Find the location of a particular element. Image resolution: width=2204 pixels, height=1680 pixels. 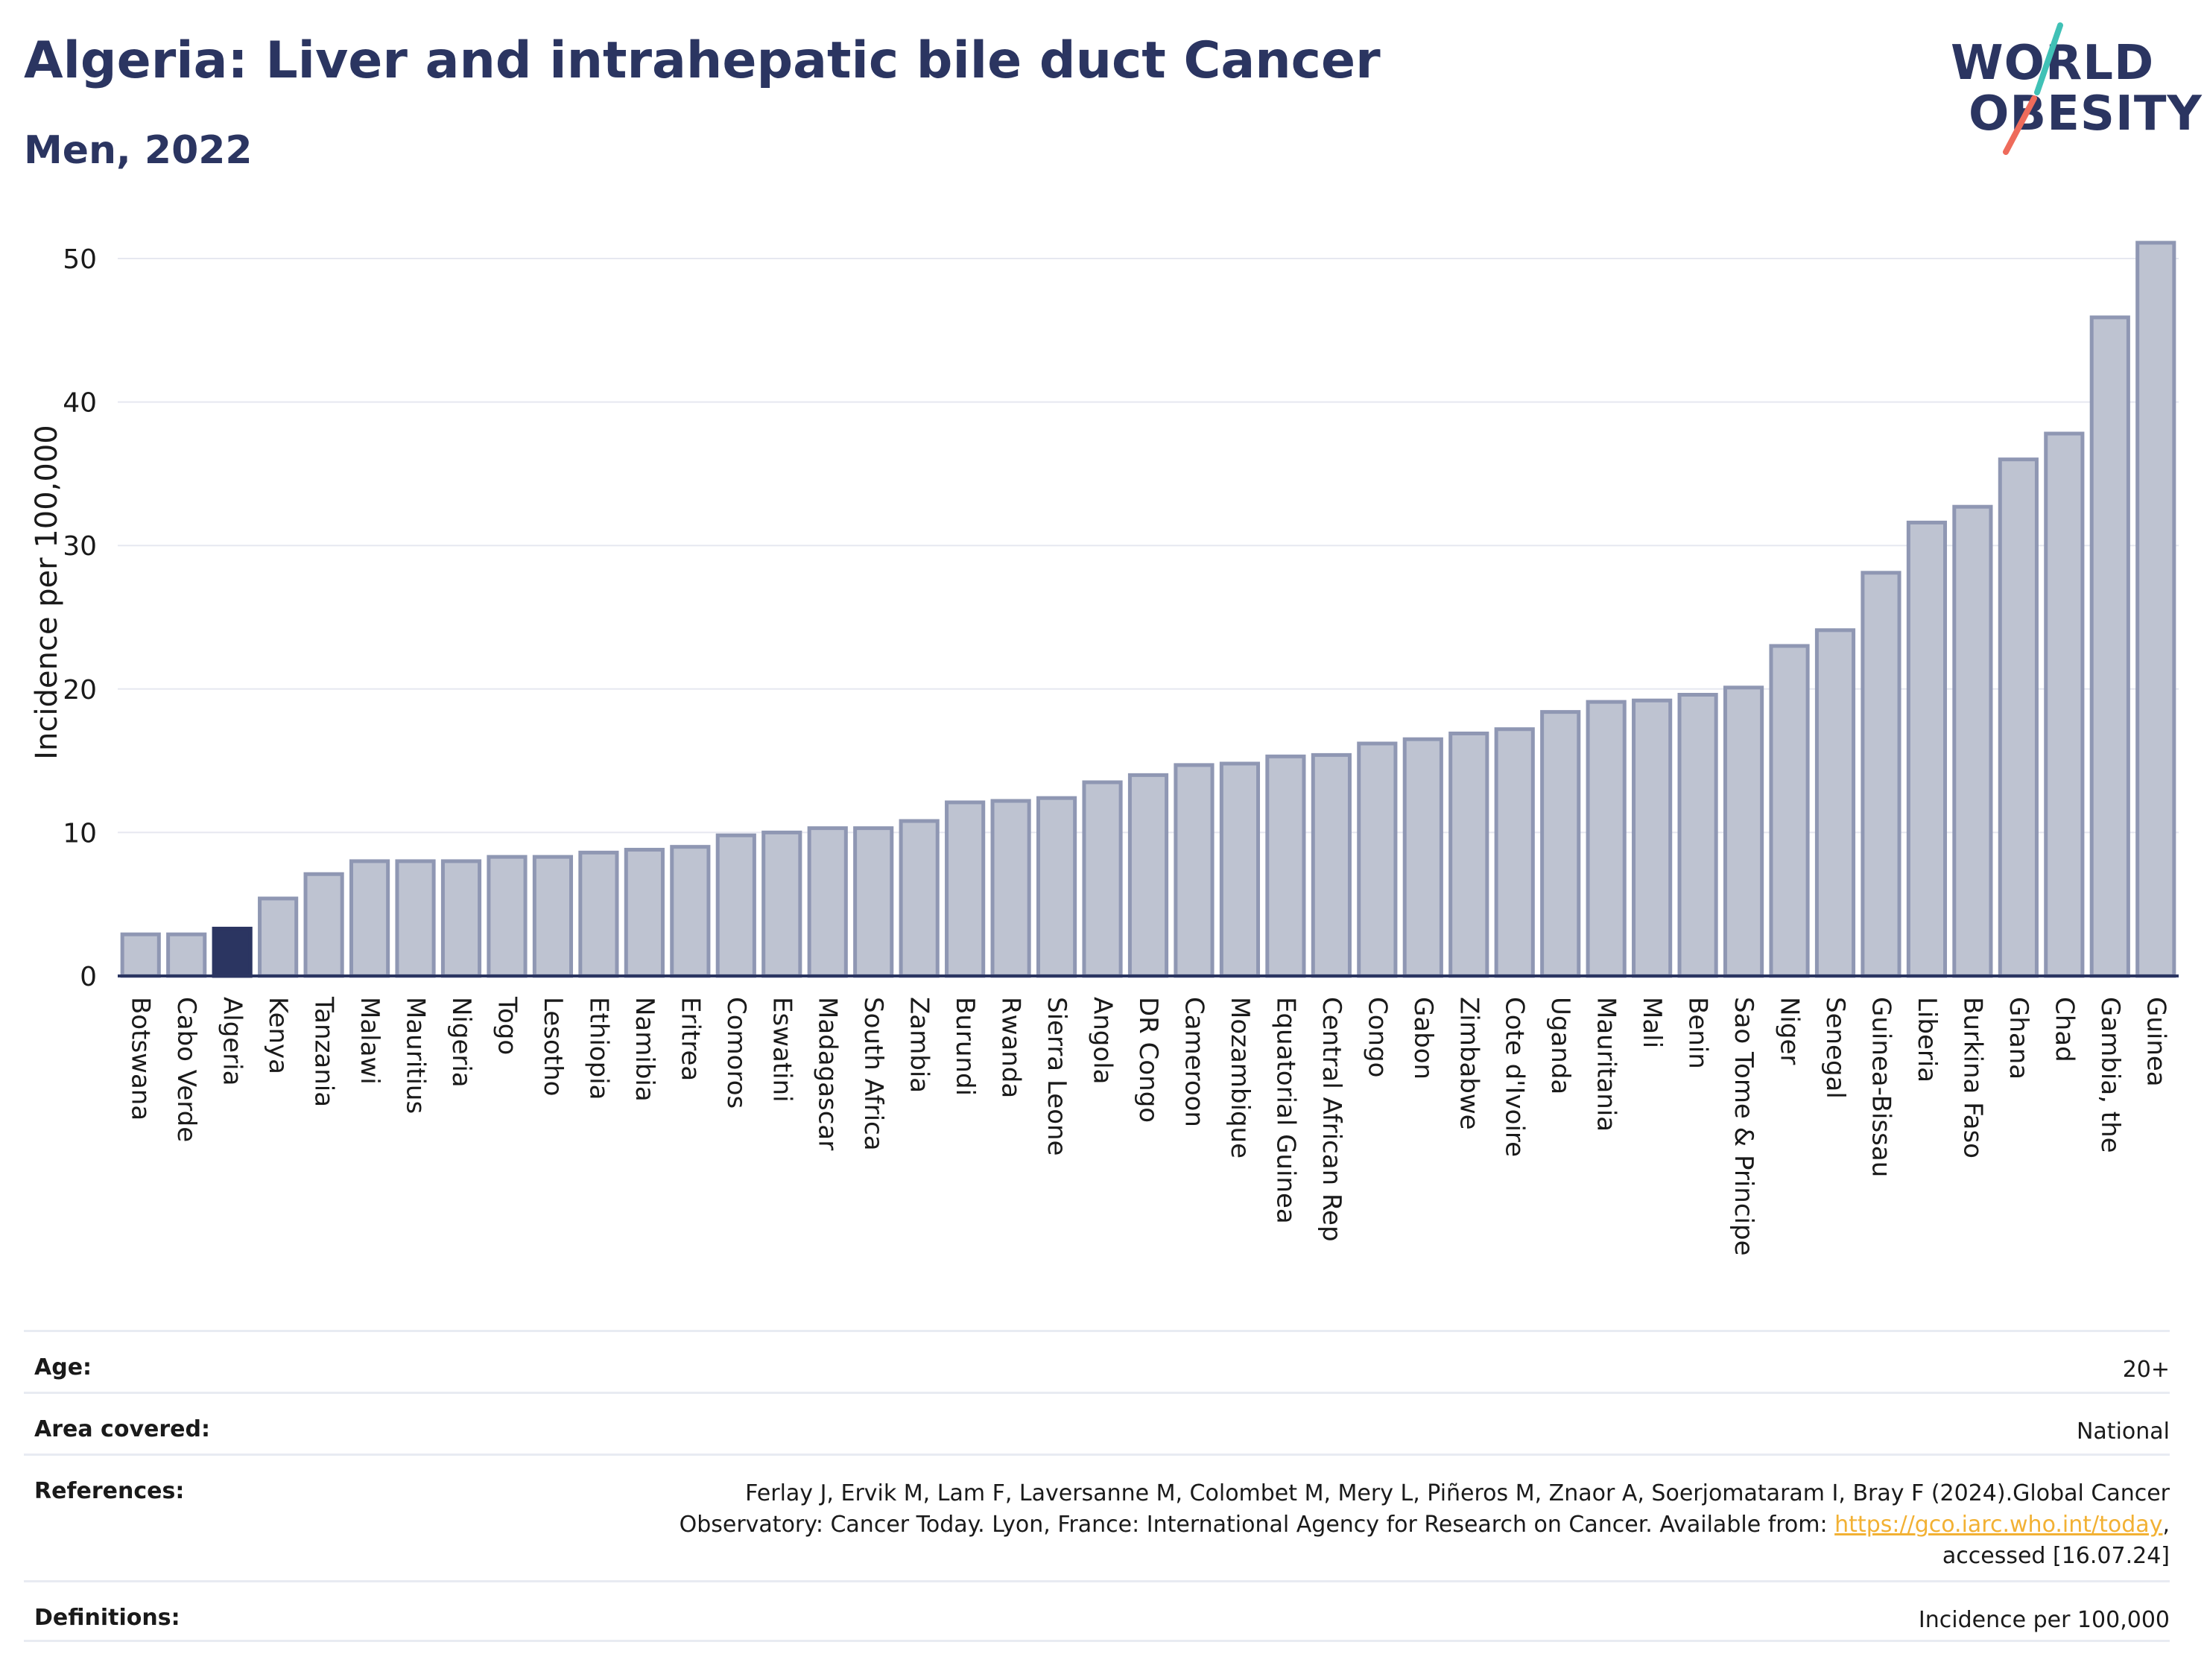

x-tick-label: Eritrea is located at coordinates (690, 1039).